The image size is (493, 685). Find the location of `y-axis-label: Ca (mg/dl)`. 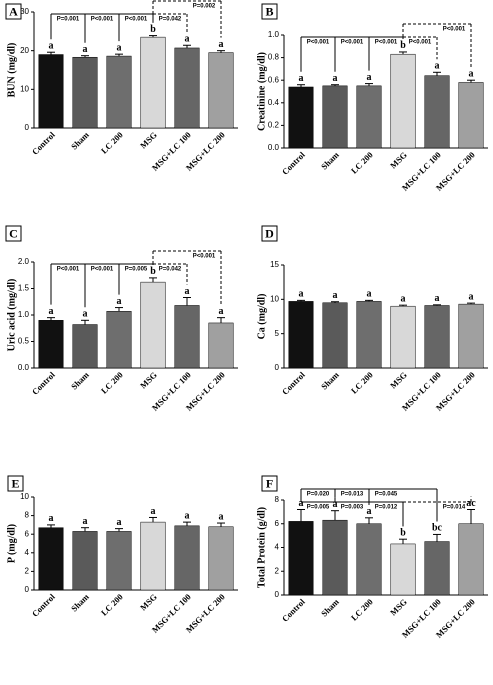

y-axis-label: Ca (mg/dl) is located at coordinates (261, 317).